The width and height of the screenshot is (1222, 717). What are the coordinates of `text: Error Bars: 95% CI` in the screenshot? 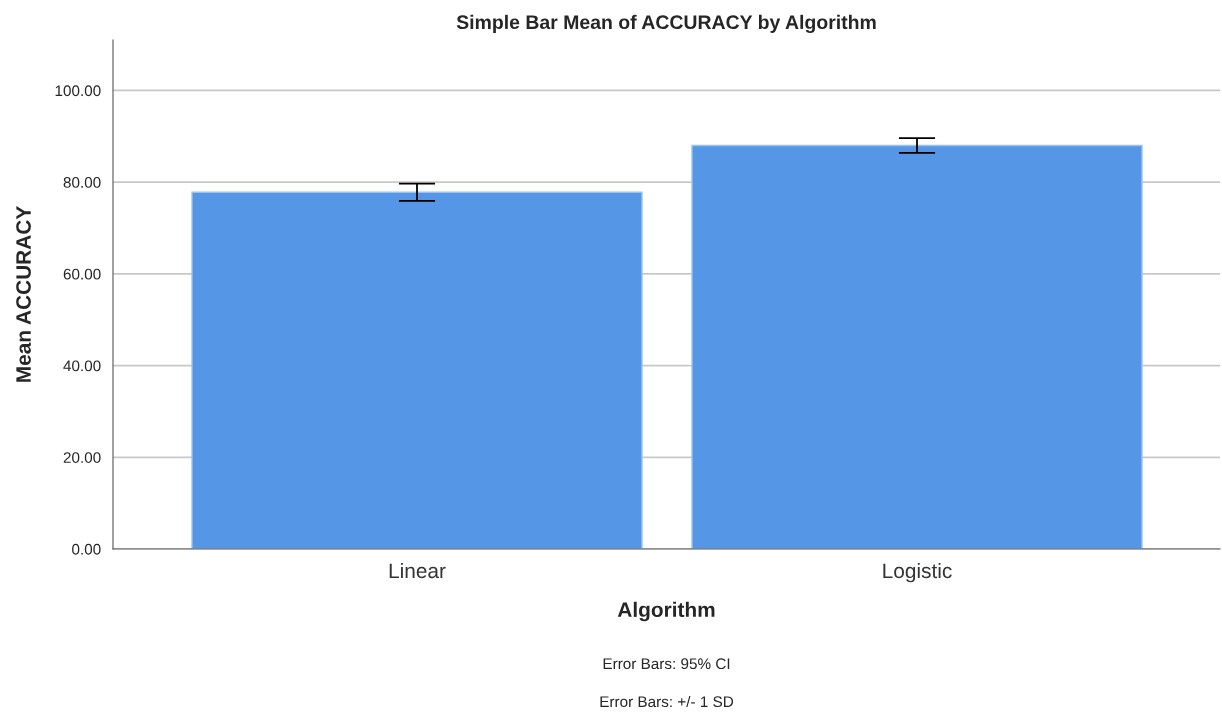 It's located at (666, 664).